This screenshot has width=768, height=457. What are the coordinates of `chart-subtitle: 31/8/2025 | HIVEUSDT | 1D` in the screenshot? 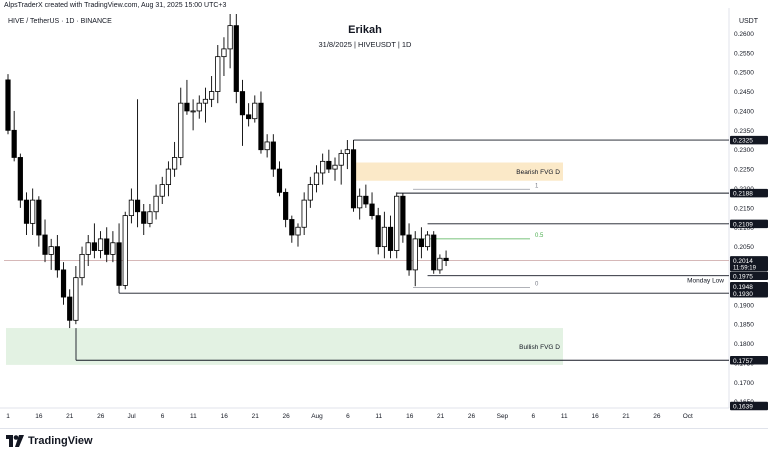 It's located at (365, 44).